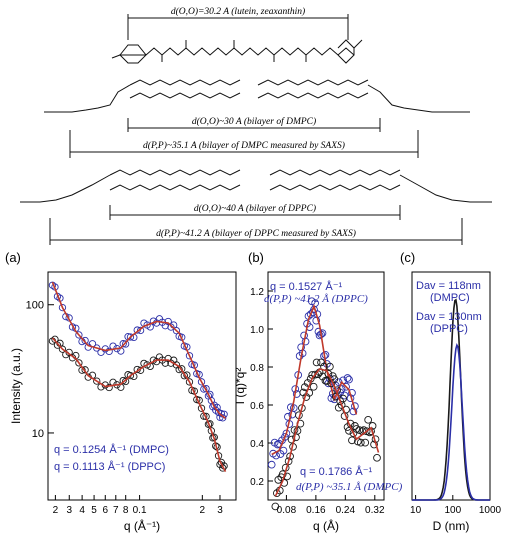  I want to click on dppc-bilayer, so click(256, 186).